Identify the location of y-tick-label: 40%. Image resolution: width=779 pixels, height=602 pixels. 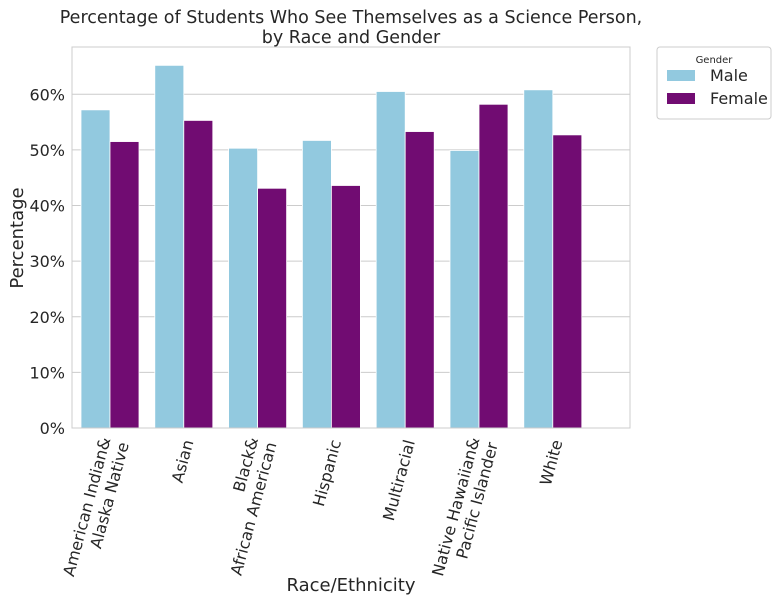
(47, 206).